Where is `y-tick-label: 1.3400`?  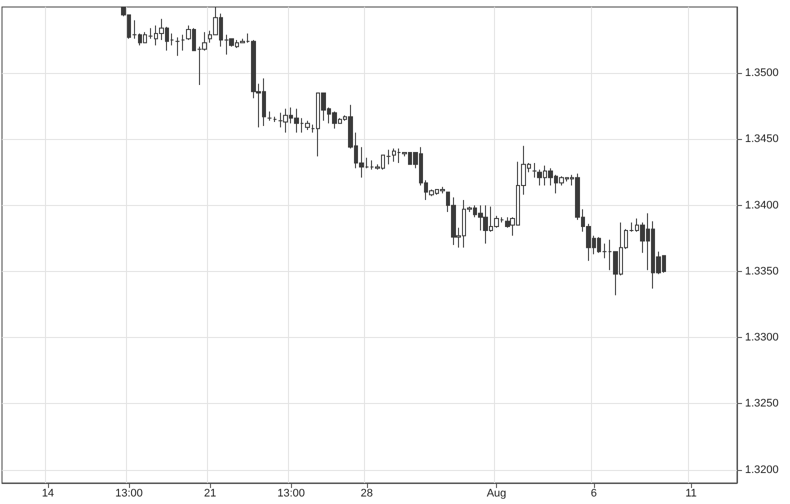
y-tick-label: 1.3400 is located at coordinates (762, 205).